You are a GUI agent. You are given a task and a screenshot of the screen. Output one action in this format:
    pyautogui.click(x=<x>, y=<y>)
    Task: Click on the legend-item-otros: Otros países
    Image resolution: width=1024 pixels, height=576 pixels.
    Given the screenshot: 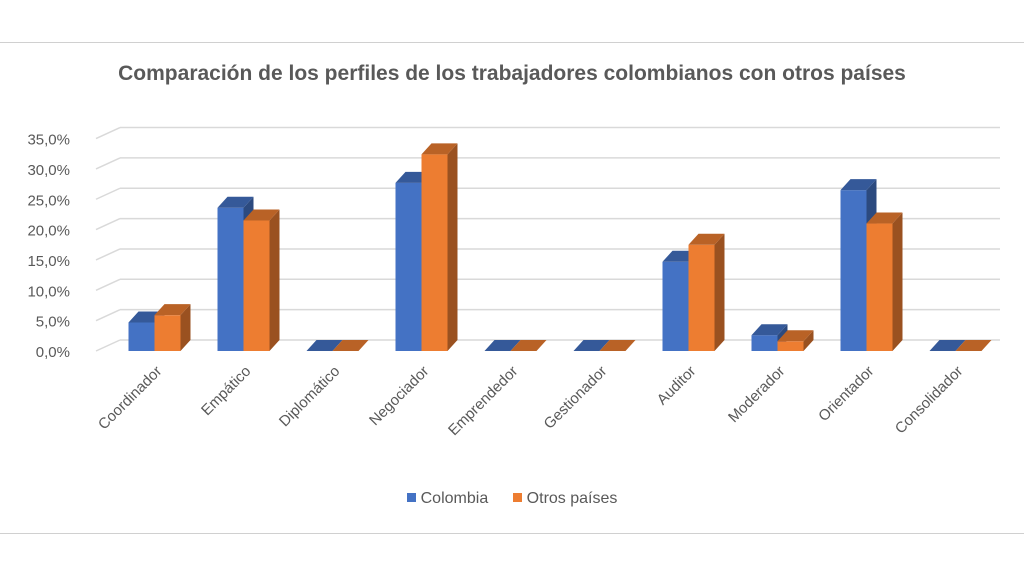 What is the action you would take?
    pyautogui.click(x=565, y=498)
    